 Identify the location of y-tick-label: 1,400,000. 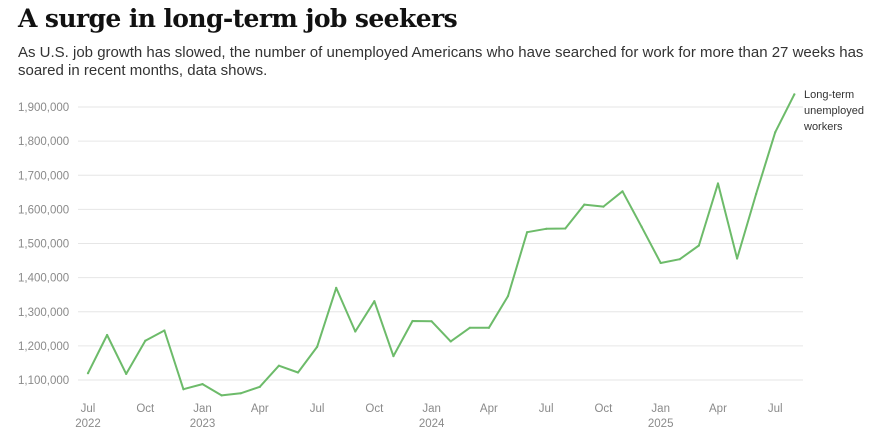
(43, 279).